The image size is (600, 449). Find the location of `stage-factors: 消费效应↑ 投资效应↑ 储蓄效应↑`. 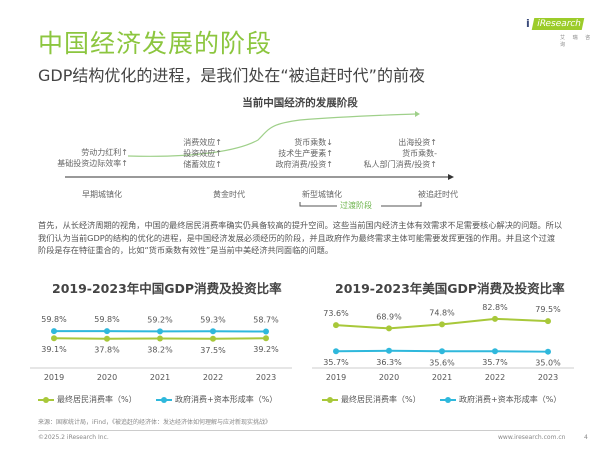

stage-factors: 消费效应↑ 投资效应↑ 储蓄效应↑ is located at coordinates (202, 153).